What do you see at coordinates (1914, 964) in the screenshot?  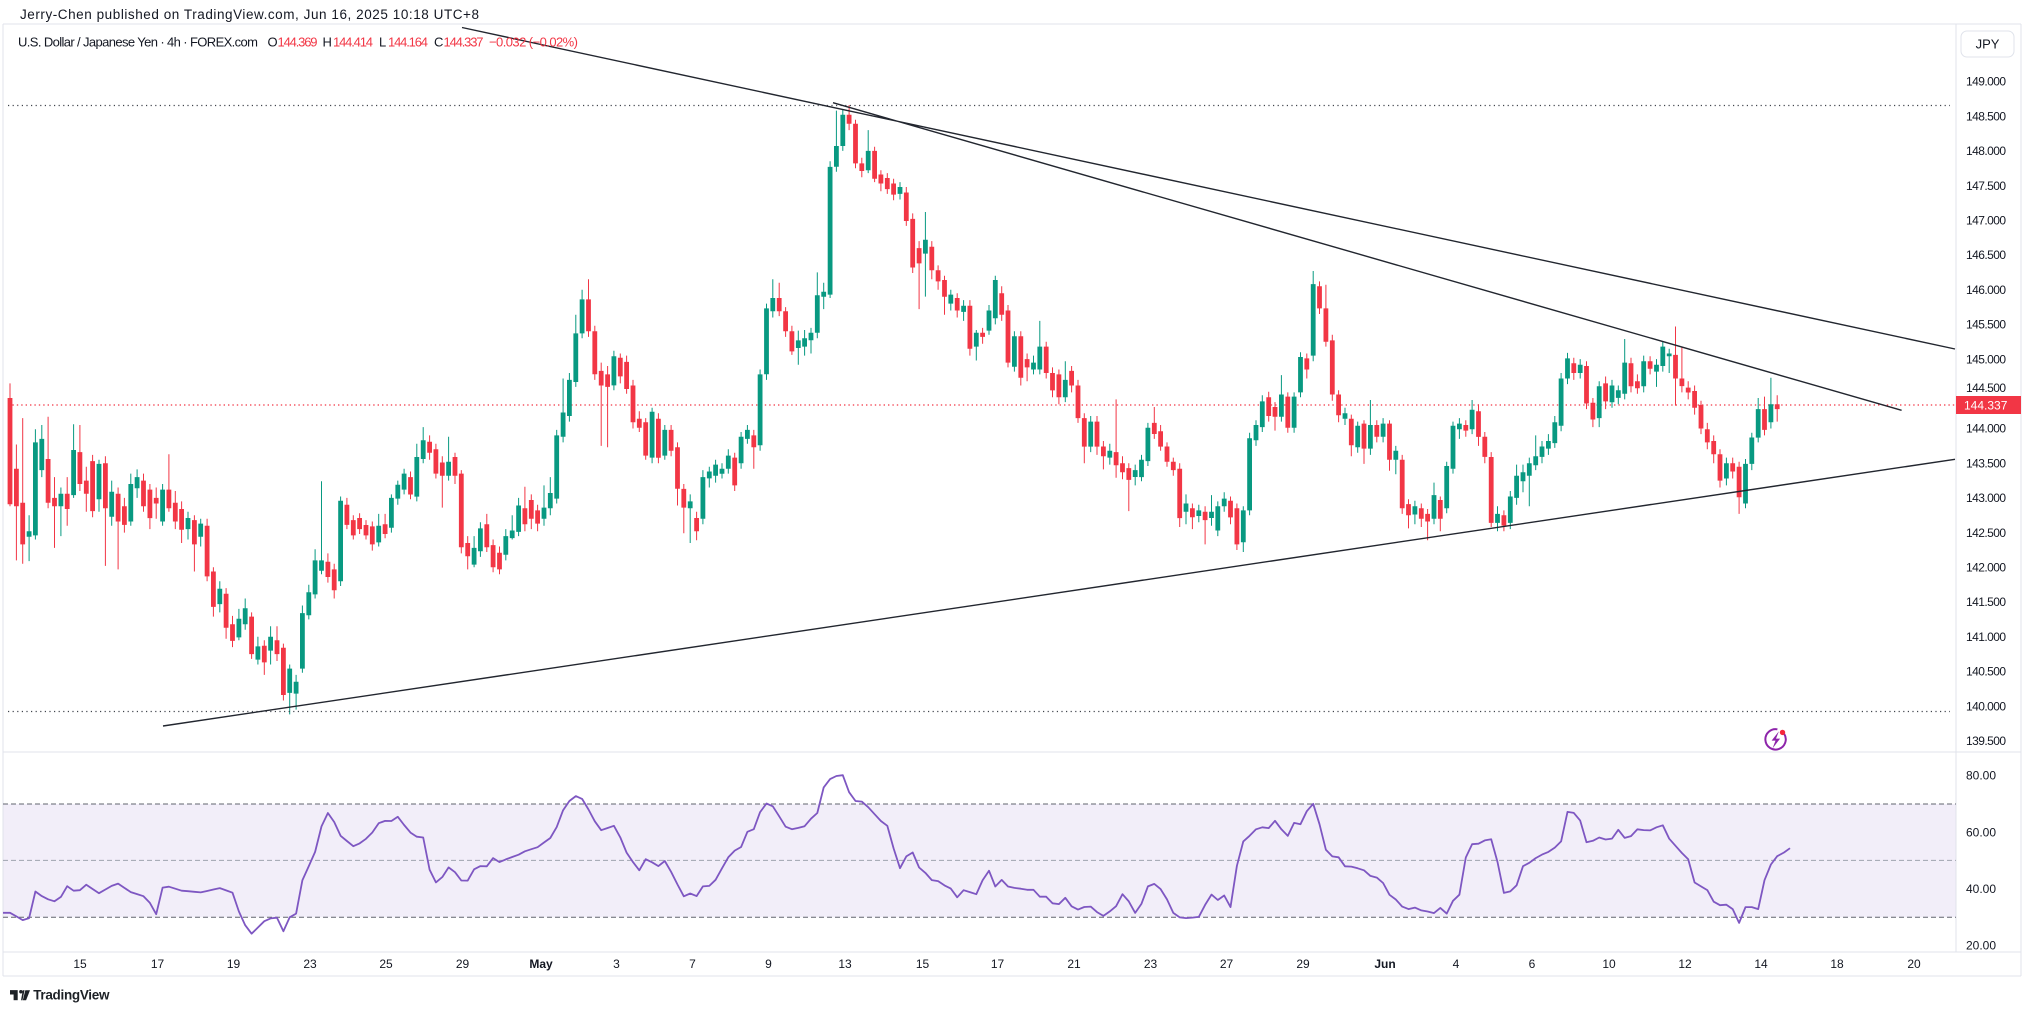 I see `svg-text: 20` at bounding box center [1914, 964].